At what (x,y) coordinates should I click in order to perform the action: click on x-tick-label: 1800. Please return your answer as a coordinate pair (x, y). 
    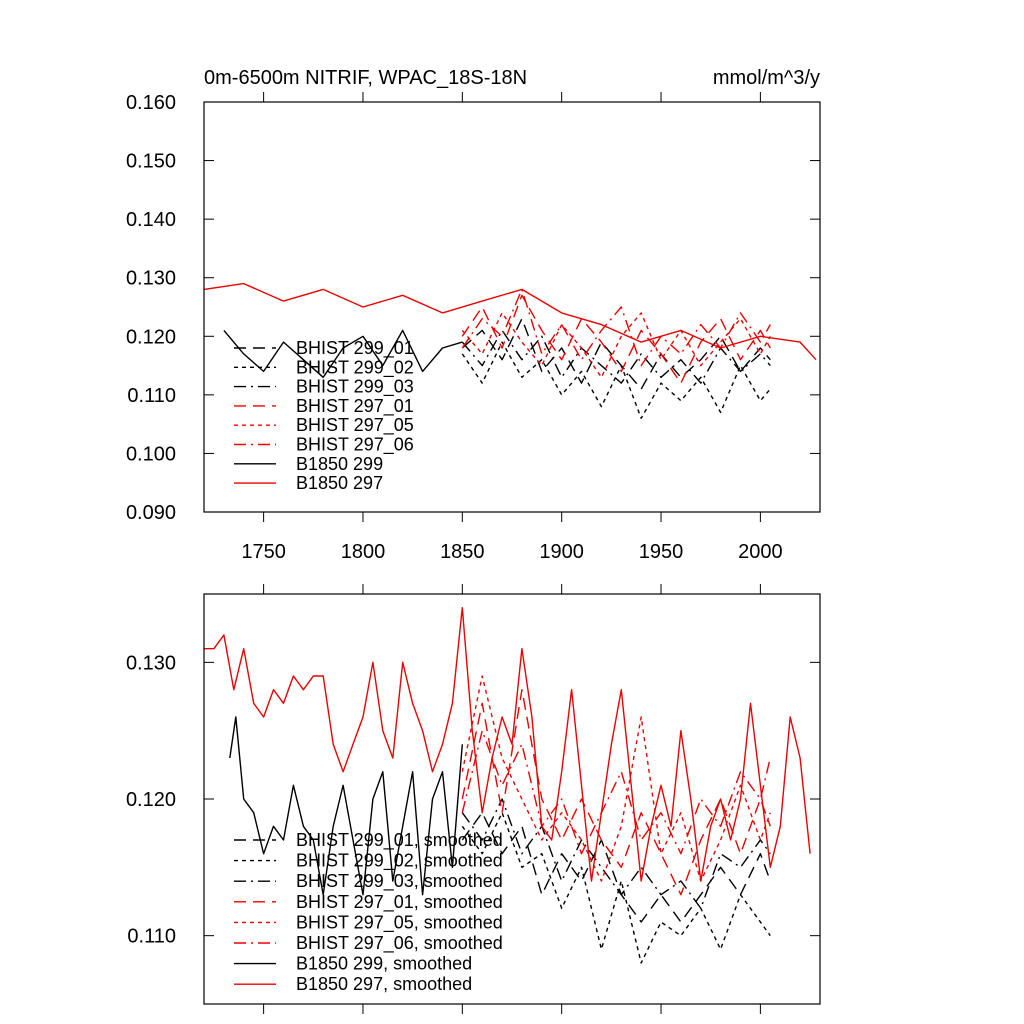
    Looking at the image, I should click on (363, 552).